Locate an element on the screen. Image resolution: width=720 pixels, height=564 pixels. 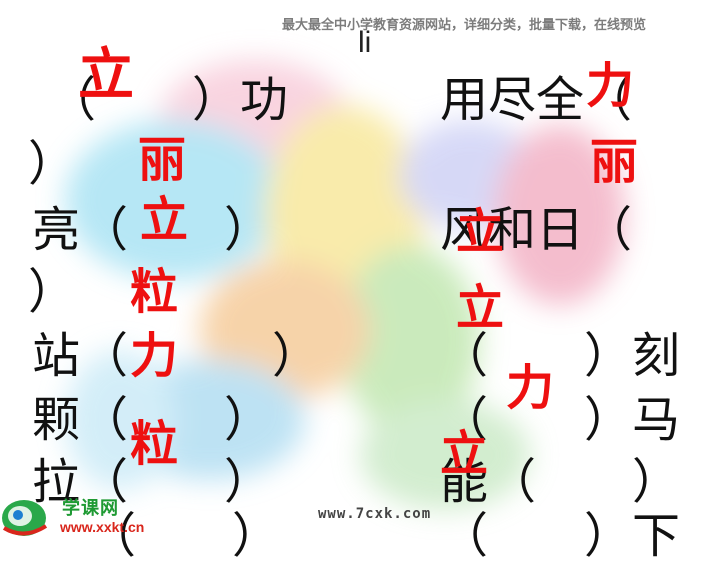
right-line-1: 用尽全（ is located at coordinates (536, 100).